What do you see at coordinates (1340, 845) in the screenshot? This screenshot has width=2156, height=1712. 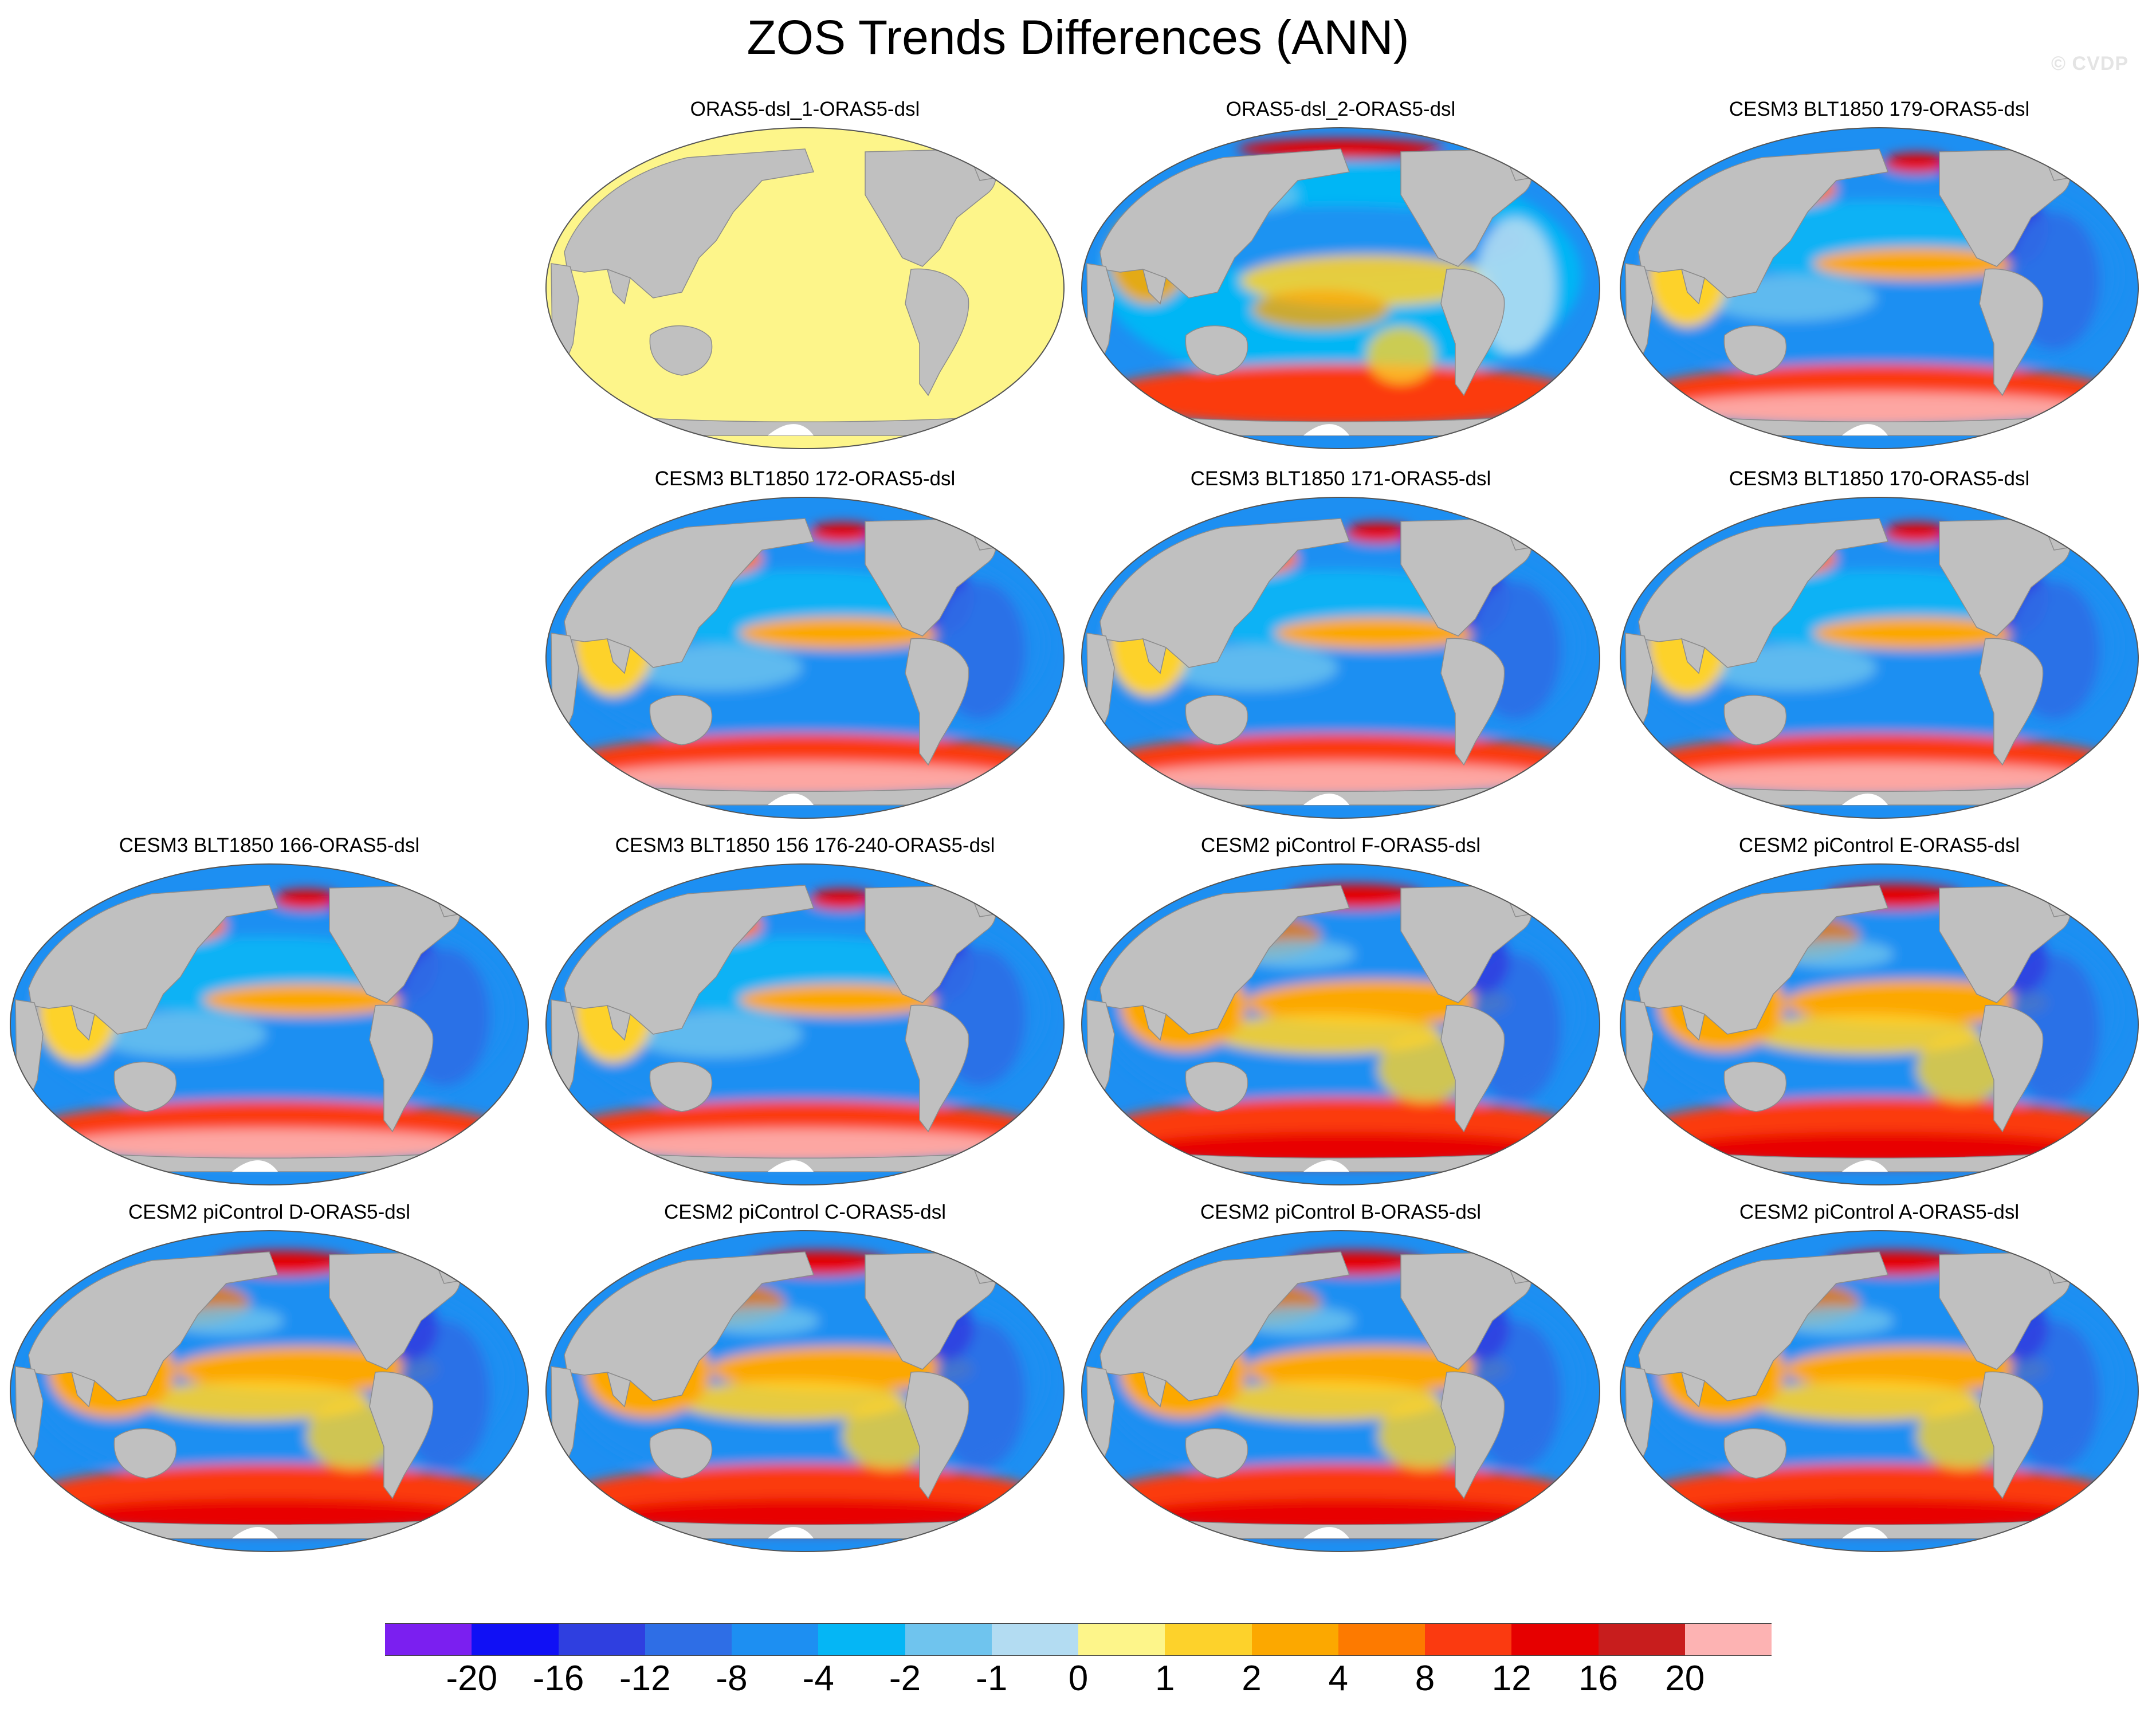 I see `panel-title: CESM2 piControl F-ORAS5-dsl` at bounding box center [1340, 845].